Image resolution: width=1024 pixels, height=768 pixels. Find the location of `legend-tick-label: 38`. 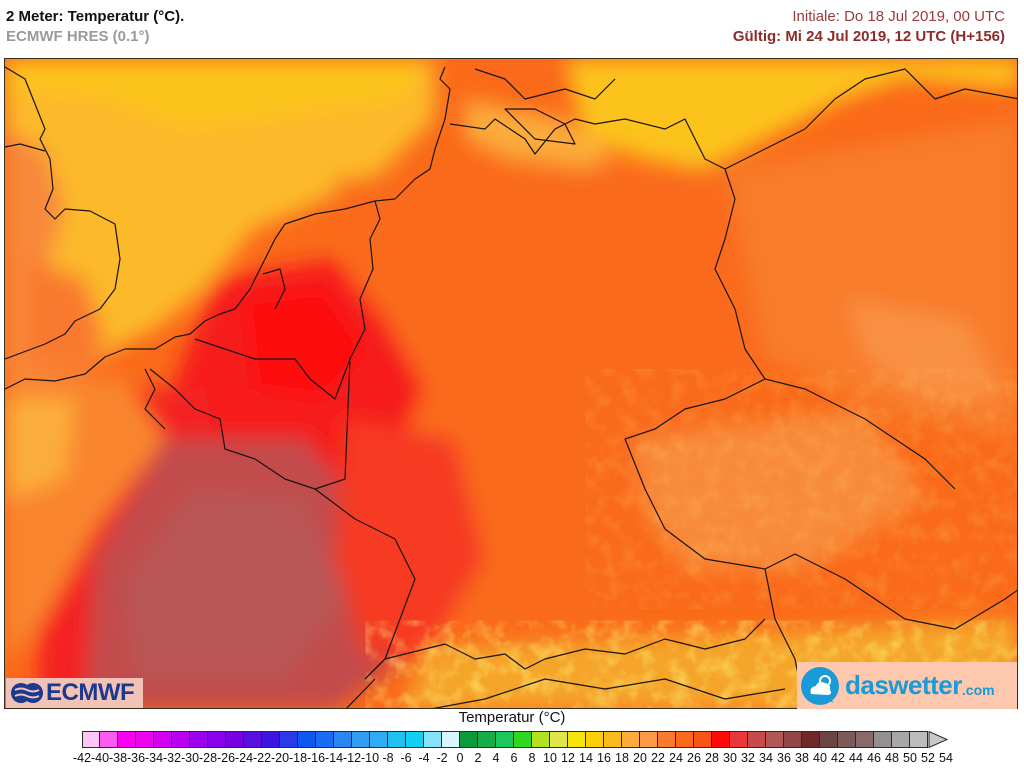

legend-tick-label: 38 is located at coordinates (802, 758).